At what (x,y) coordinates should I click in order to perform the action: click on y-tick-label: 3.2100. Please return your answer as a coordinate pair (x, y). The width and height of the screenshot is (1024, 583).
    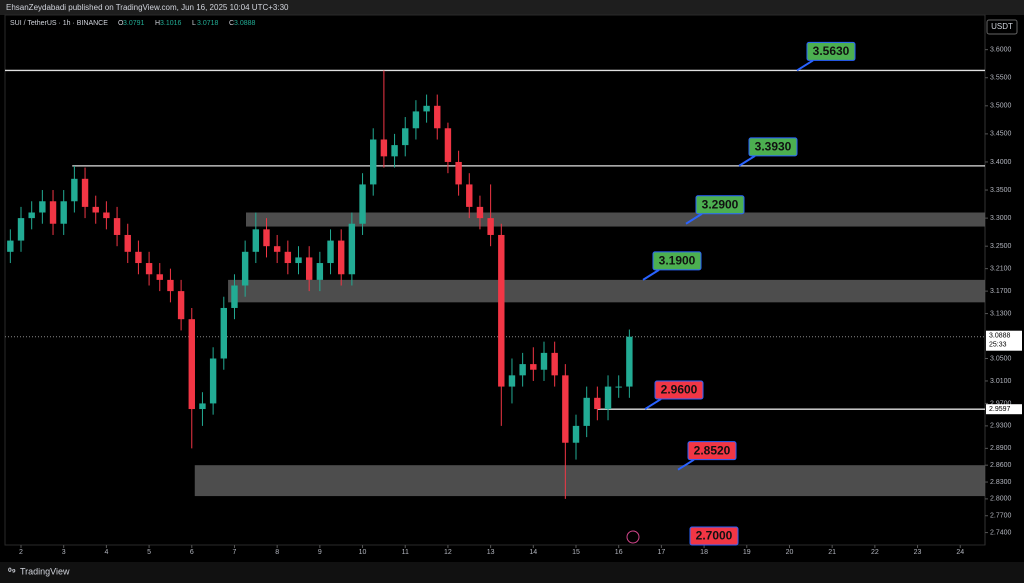
    Looking at the image, I should click on (1001, 268).